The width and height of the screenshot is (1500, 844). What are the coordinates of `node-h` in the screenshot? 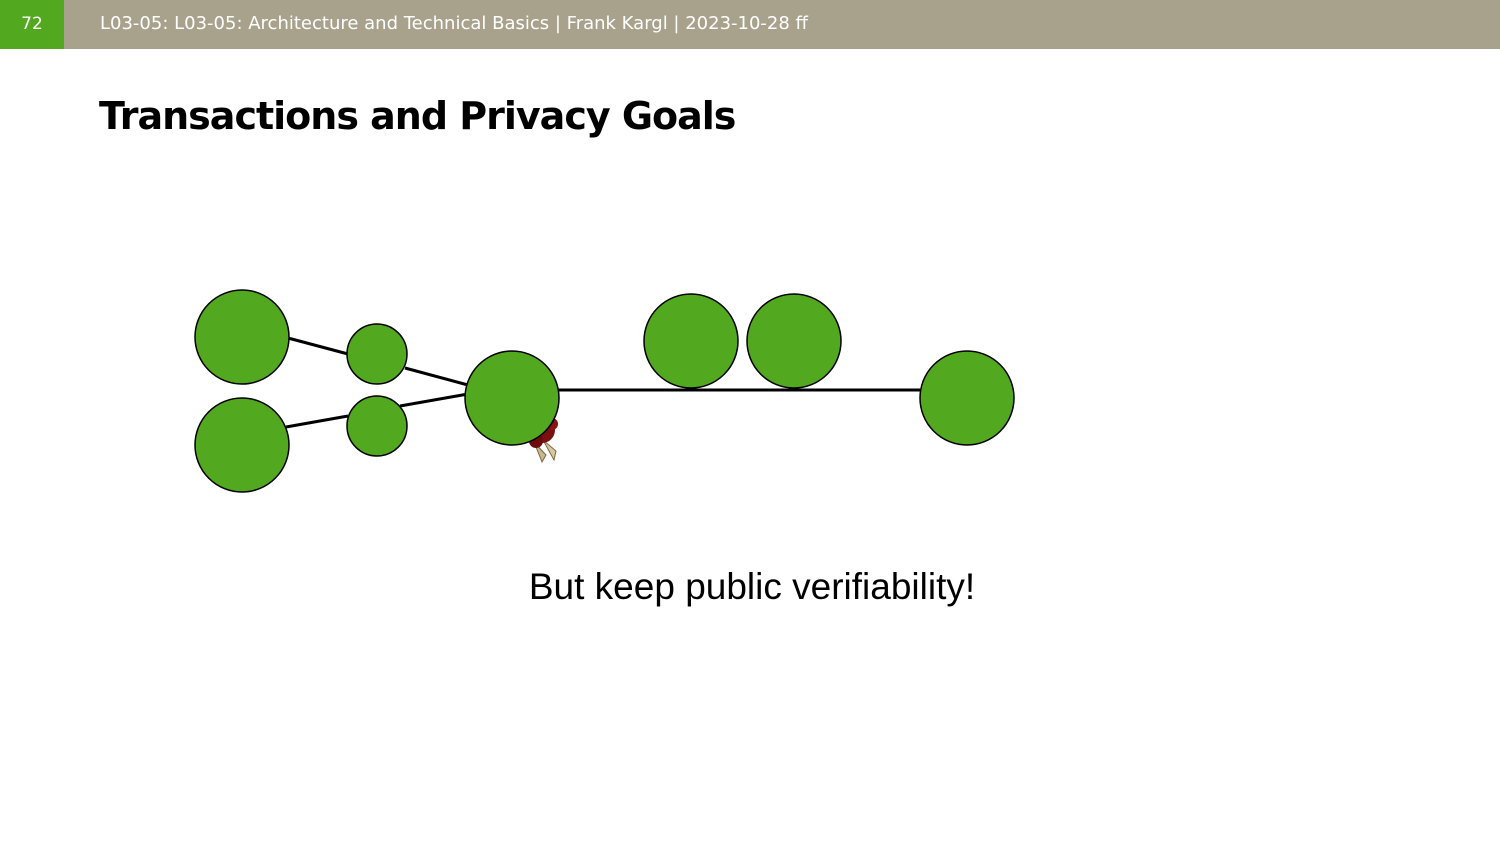 It's located at (967, 398).